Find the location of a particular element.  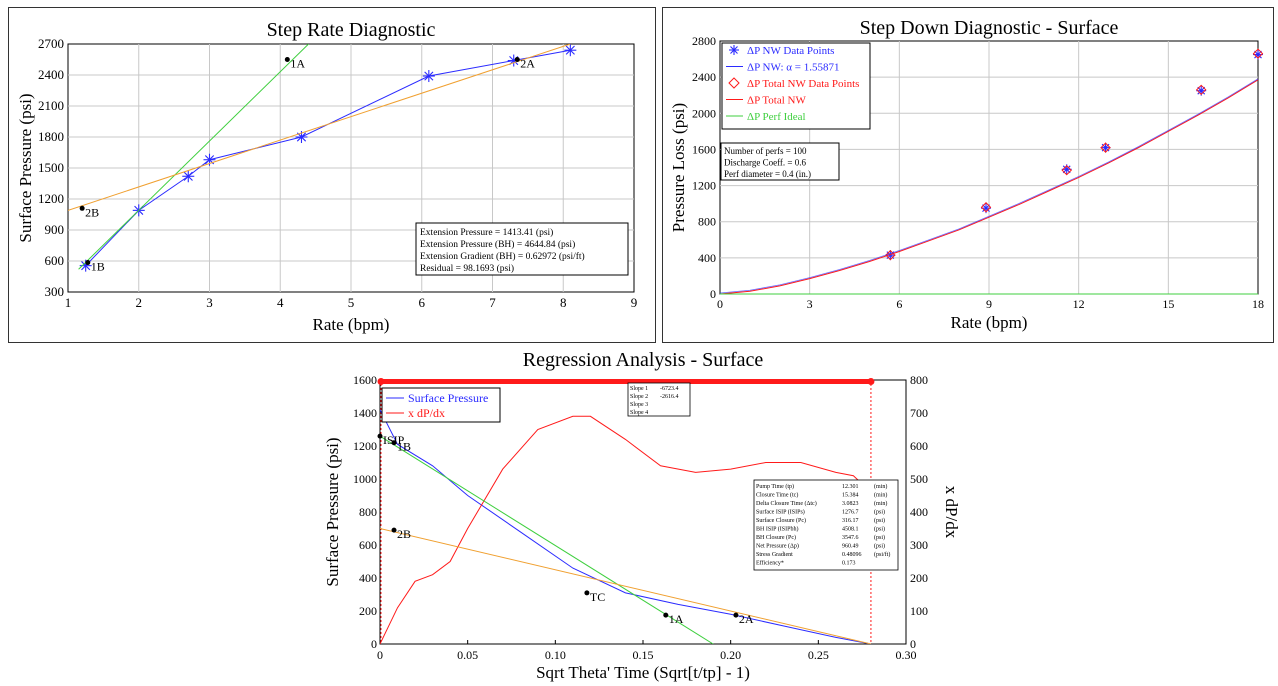

result-label: Surface ISIP (ISIPs) is located at coordinates (780, 512).